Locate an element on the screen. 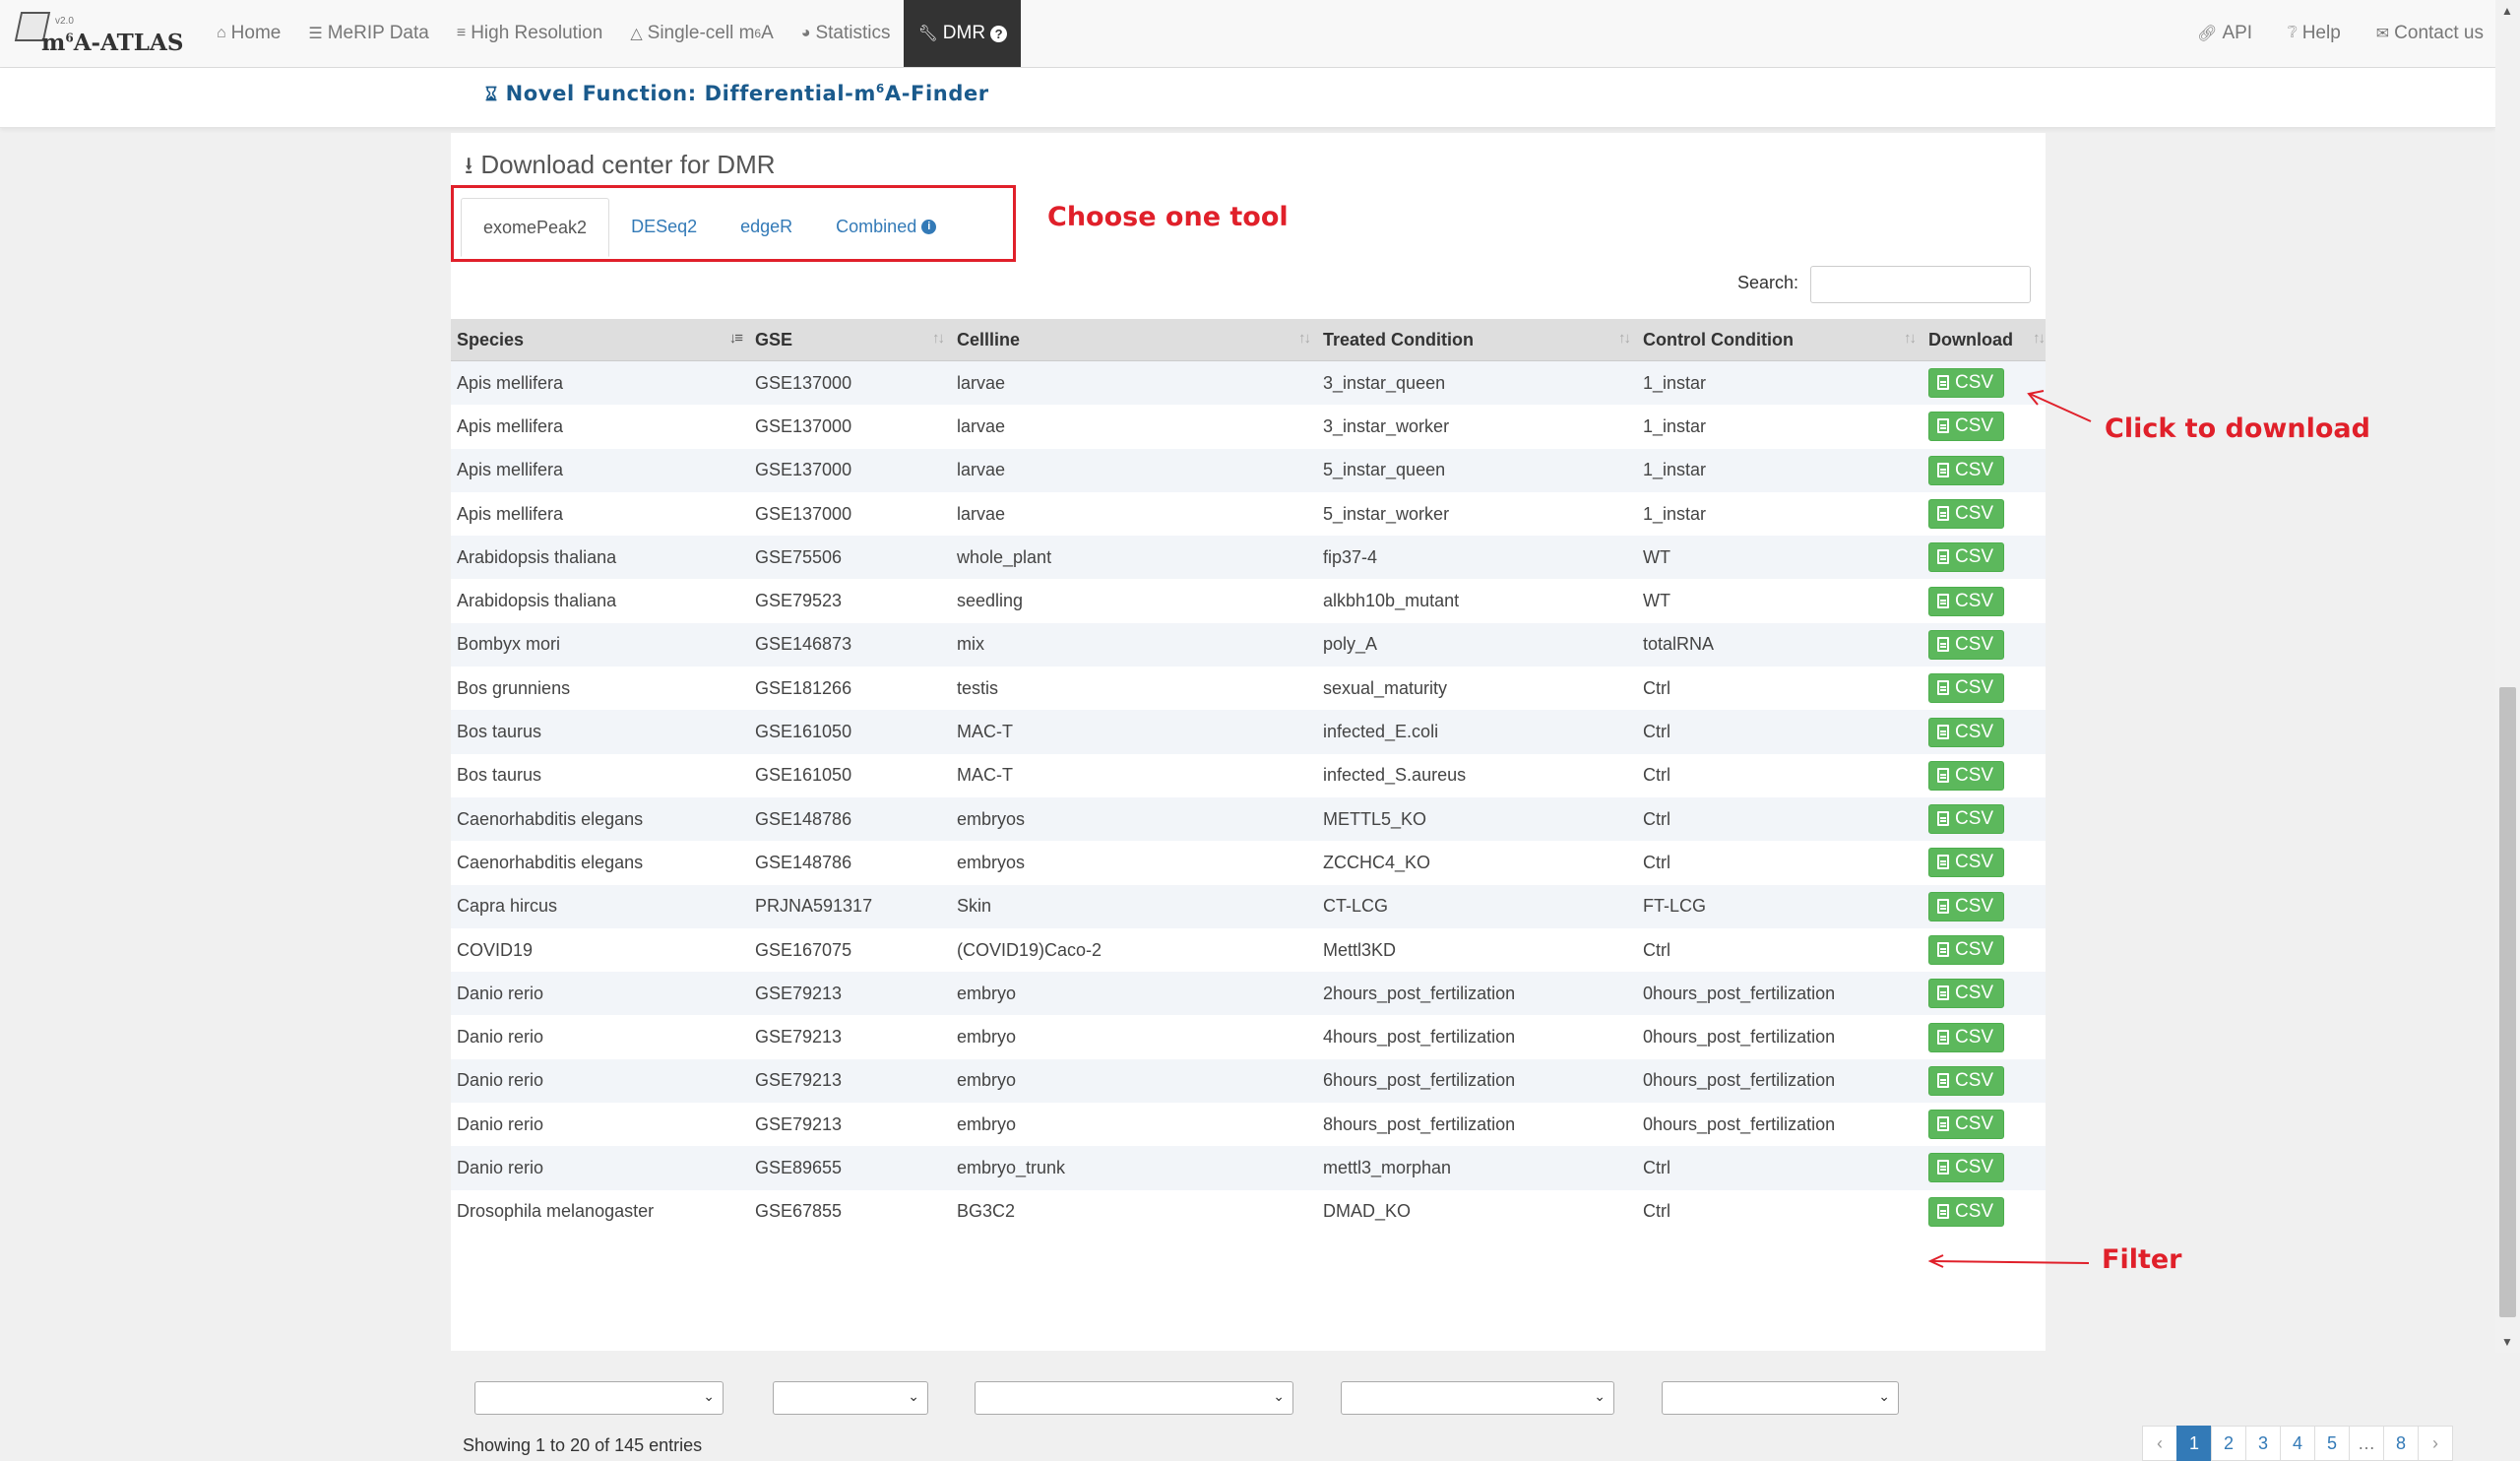 Image resolution: width=2520 pixels, height=1461 pixels. nav-statistics: ◕ Statistics is located at coordinates (845, 33).